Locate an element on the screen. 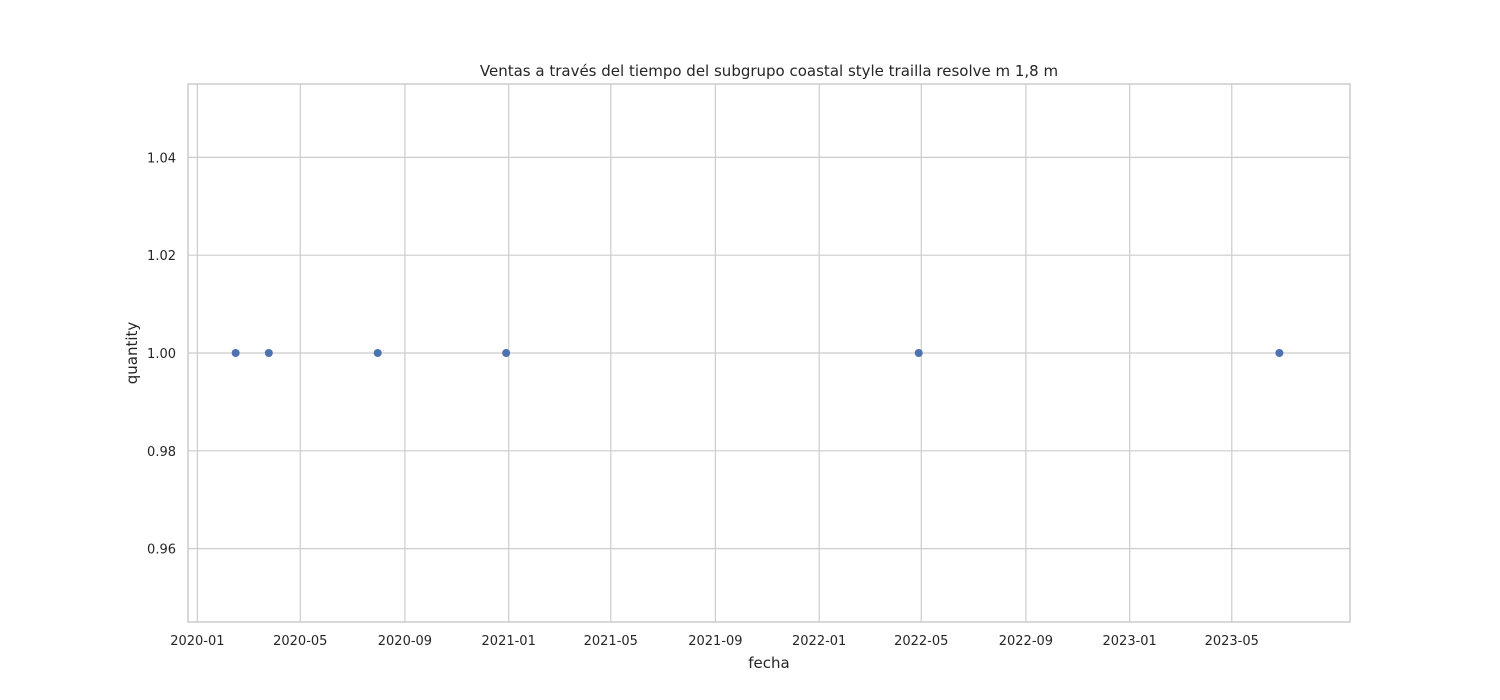 This screenshot has height=700, width=1500. x-tick-label: 2020-05 is located at coordinates (300, 641).